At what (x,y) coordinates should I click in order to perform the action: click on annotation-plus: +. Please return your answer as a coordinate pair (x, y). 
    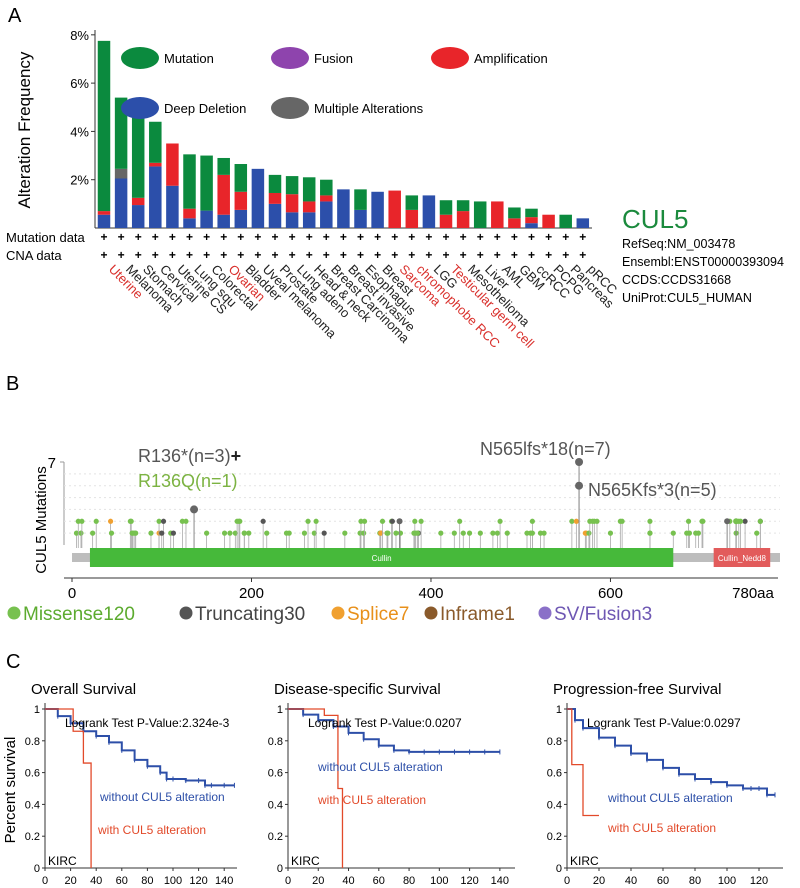
    Looking at the image, I should click on (236, 456).